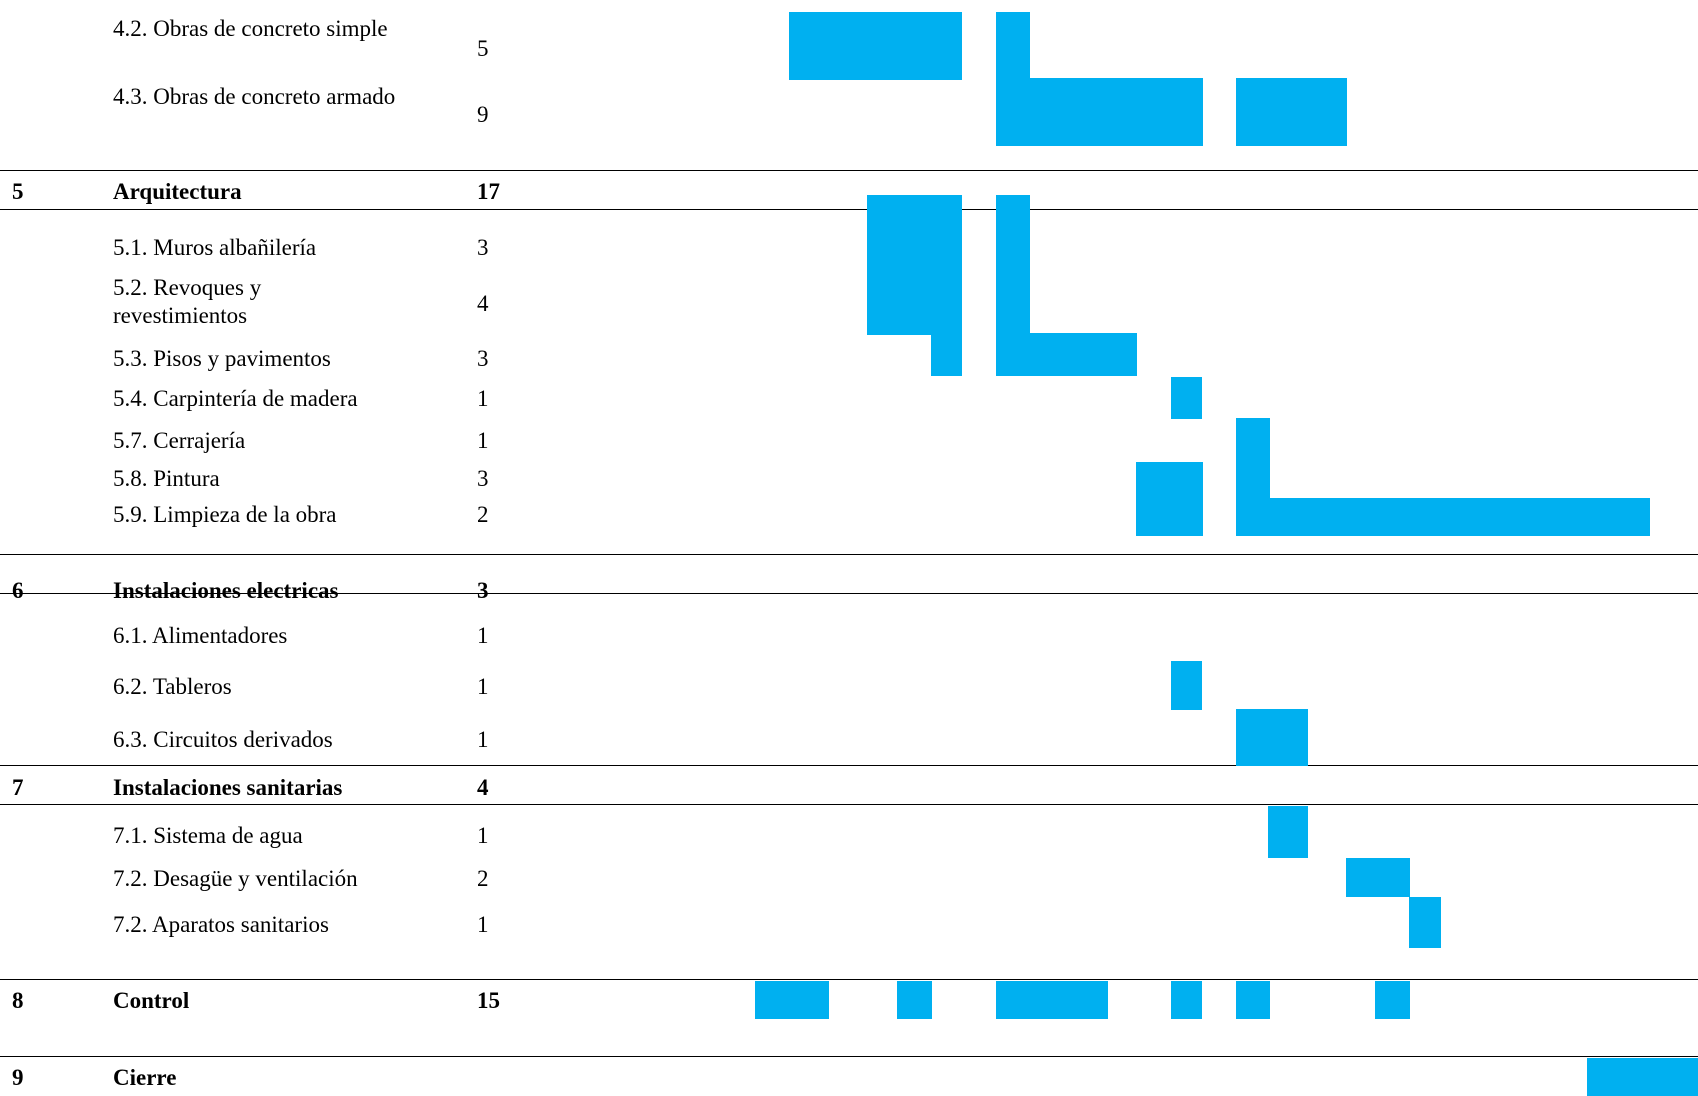 This screenshot has height=1096, width=1698. What do you see at coordinates (18, 1077) in the screenshot?
I see `group-number: 9` at bounding box center [18, 1077].